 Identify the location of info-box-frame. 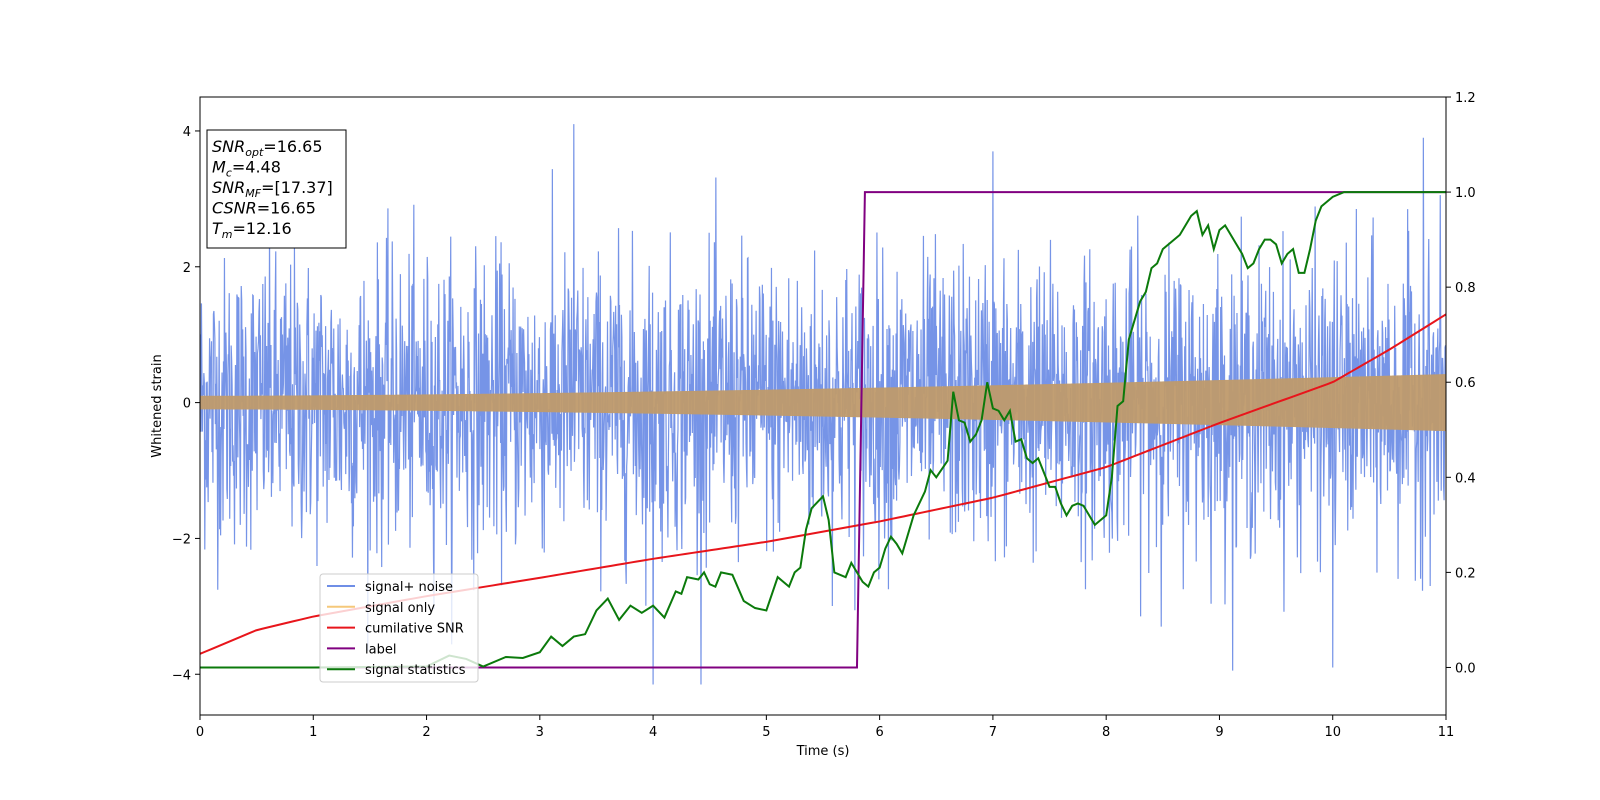
(276, 189).